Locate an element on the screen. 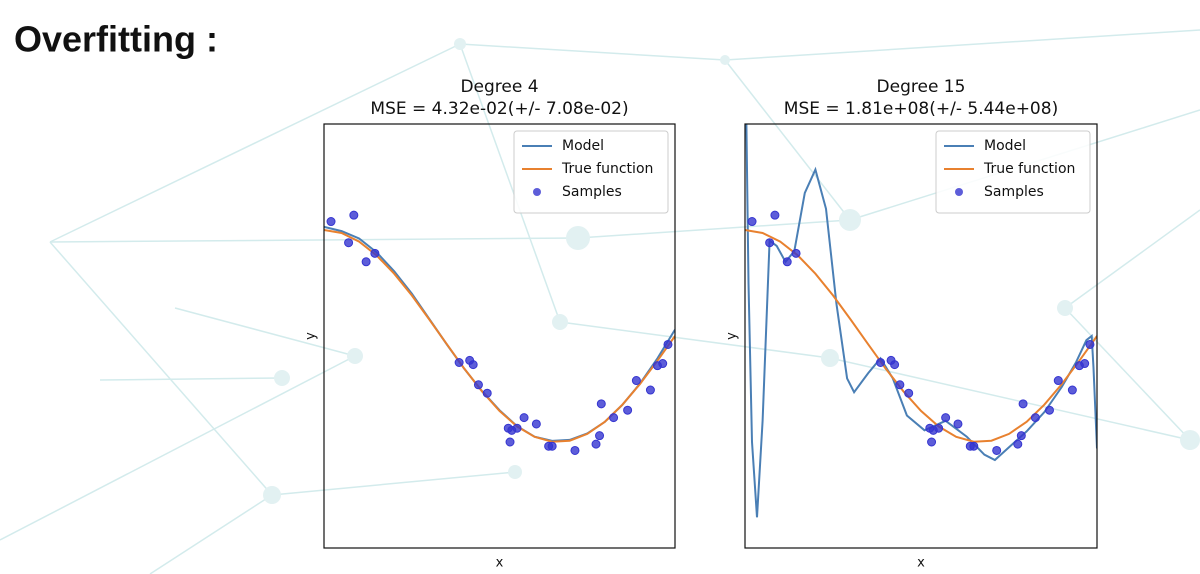 The image size is (1200, 574). chart-title: Degree 15 is located at coordinates (921, 87).